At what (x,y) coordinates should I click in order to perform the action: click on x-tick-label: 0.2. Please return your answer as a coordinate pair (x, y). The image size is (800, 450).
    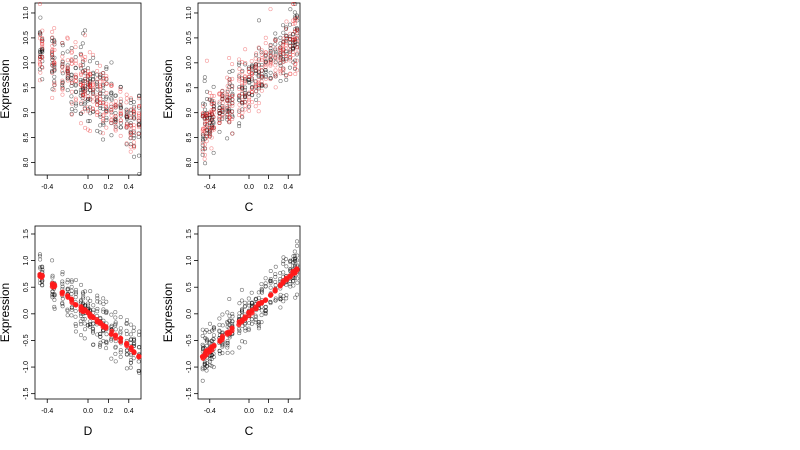
    Looking at the image, I should click on (109, 411).